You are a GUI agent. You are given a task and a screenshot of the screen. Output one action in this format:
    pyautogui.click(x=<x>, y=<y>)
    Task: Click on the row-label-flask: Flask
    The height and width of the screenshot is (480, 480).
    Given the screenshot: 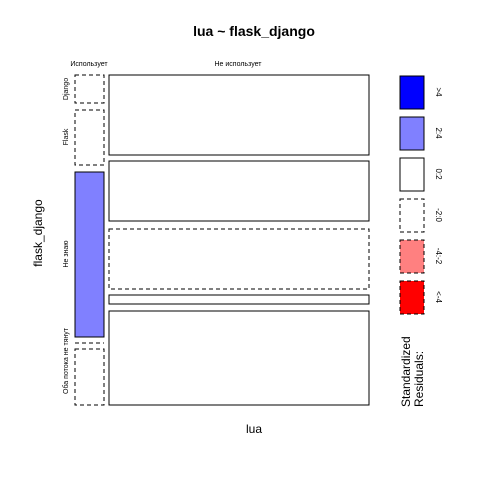 What is the action you would take?
    pyautogui.click(x=66, y=136)
    